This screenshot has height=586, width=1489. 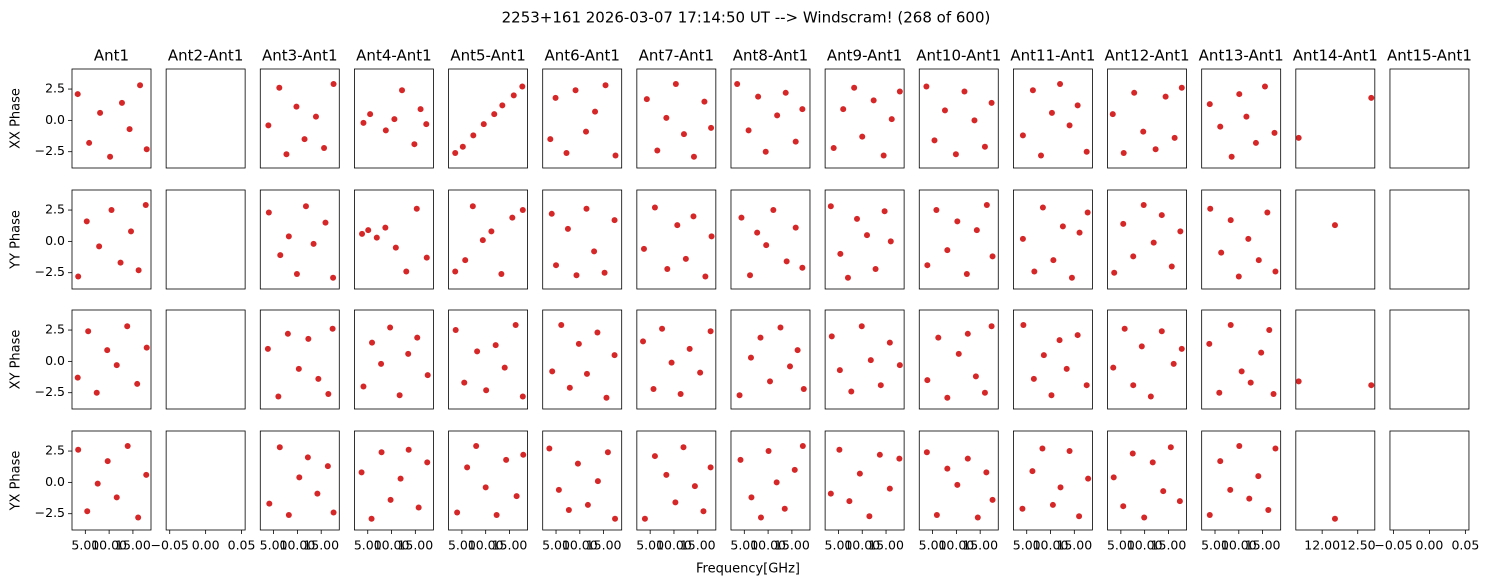 What do you see at coordinates (674, 545) in the screenshot?
I see `x-tick-label: 10.00` at bounding box center [674, 545].